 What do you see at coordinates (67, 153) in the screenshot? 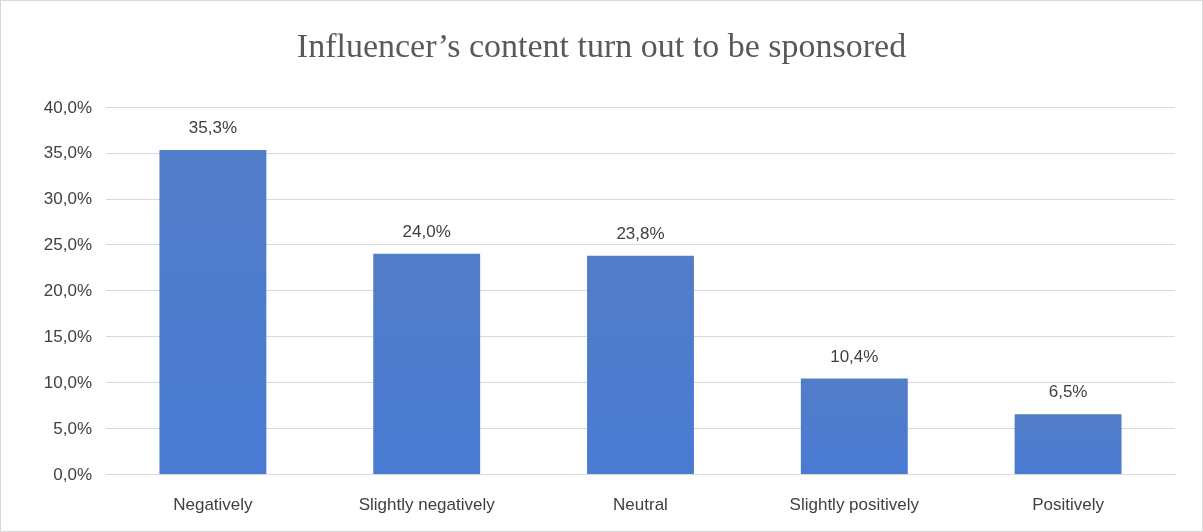
I see `y-tick-label: 35,0%` at bounding box center [67, 153].